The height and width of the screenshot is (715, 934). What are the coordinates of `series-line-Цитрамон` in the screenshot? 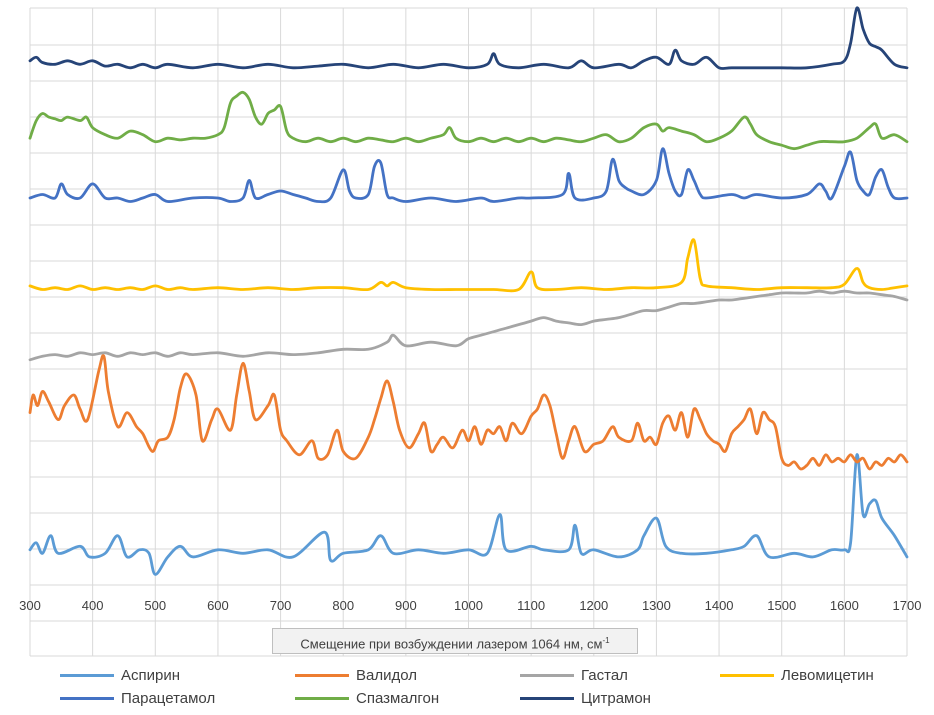 It's located at (468, 38).